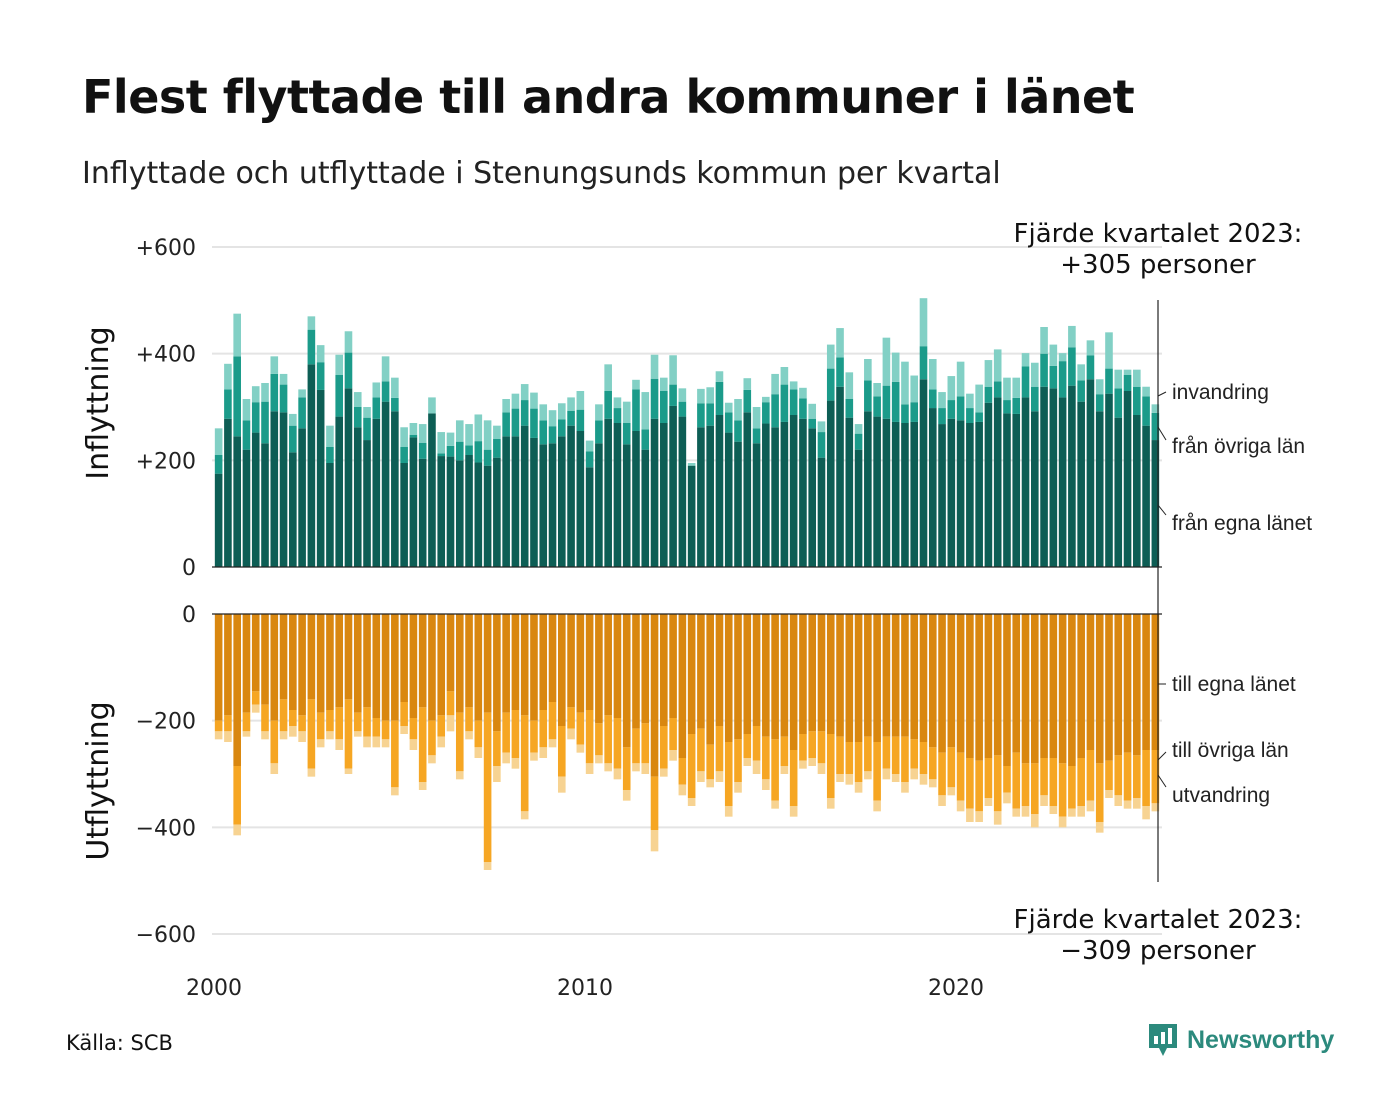 The image size is (1400, 1120). Describe the element at coordinates (1230, 750) in the screenshot. I see `label-till-ovriga-lan: till övriga län` at that location.